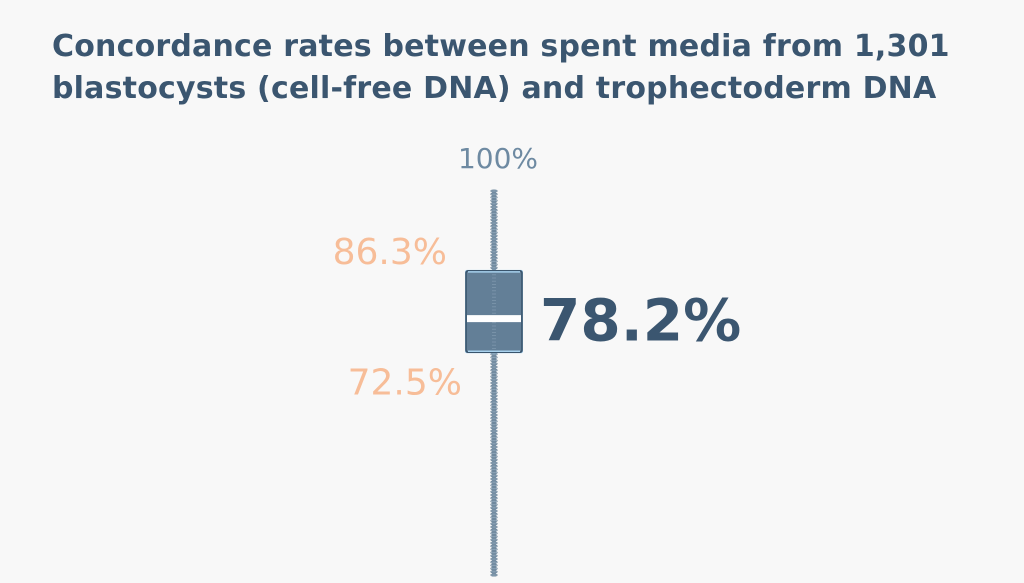 This screenshot has width=1024, height=583. I want to click on whisker-line, so click(494, 383).